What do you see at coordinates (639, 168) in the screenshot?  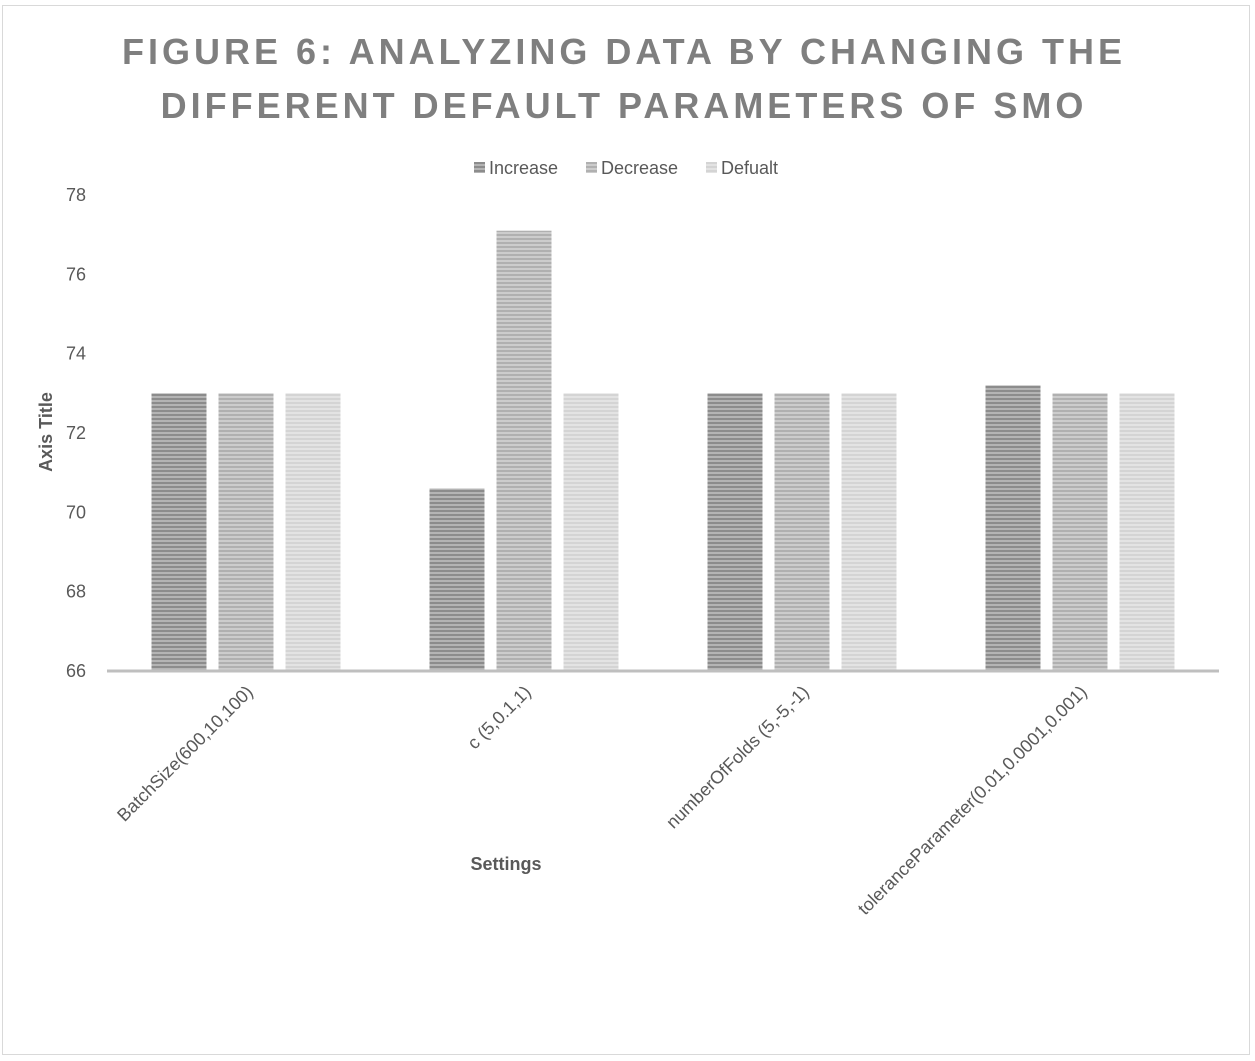 I see `legend-label: Decrease` at bounding box center [639, 168].